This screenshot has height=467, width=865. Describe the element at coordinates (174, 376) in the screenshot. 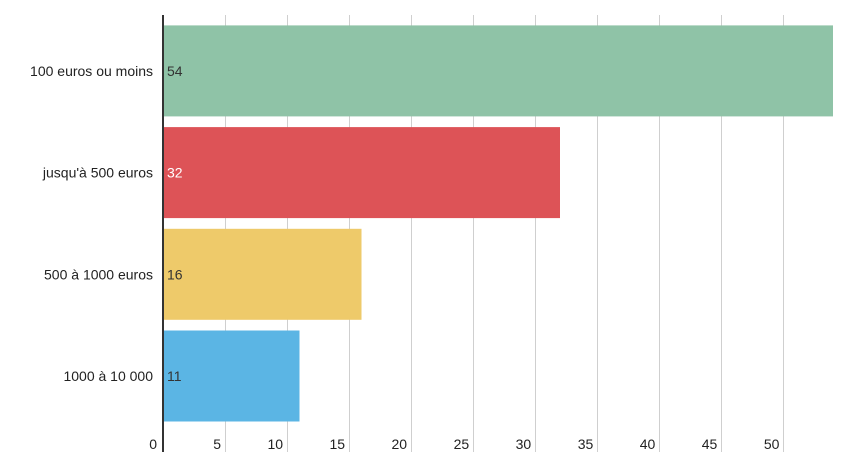

I see `data-label: 11` at that location.